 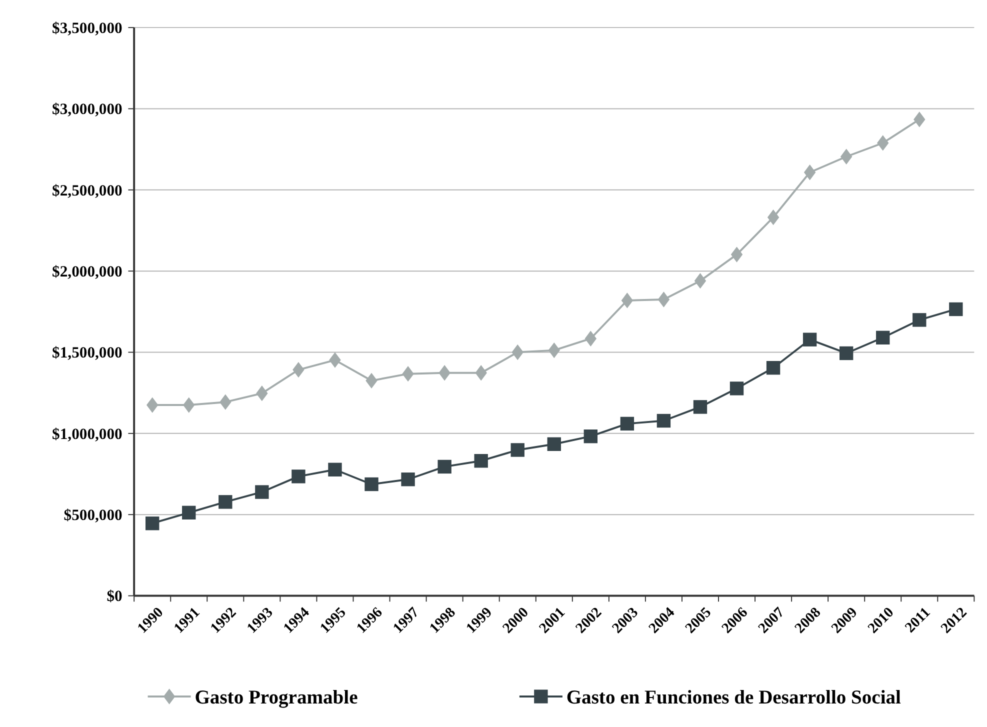 What do you see at coordinates (114, 597) in the screenshot?
I see `y-tick-label: $0` at bounding box center [114, 597].